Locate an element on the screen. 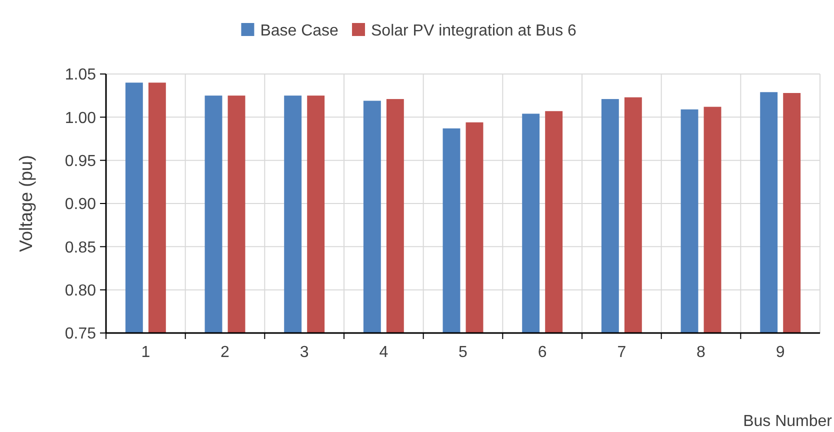  x-tick-label: 6 is located at coordinates (542, 352).